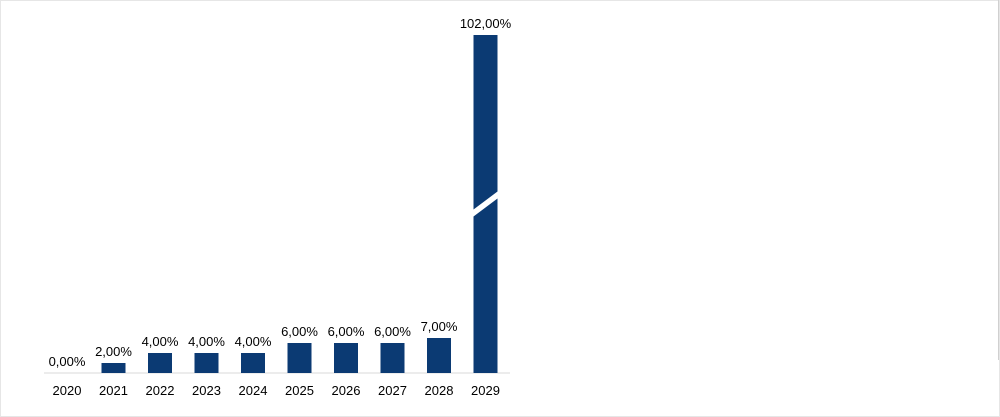  What do you see at coordinates (346, 358) in the screenshot?
I see `bar-2026` at bounding box center [346, 358].